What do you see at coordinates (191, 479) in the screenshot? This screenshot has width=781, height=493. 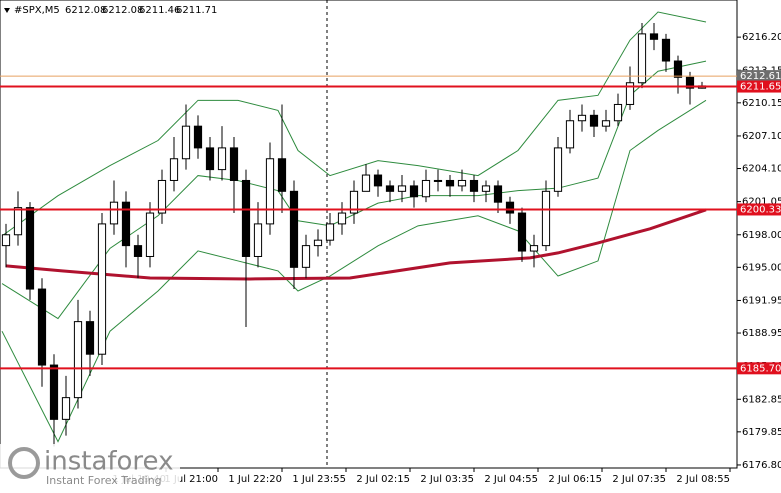 I see `x-tick-label: 1 Jul 21:00` at bounding box center [191, 479].